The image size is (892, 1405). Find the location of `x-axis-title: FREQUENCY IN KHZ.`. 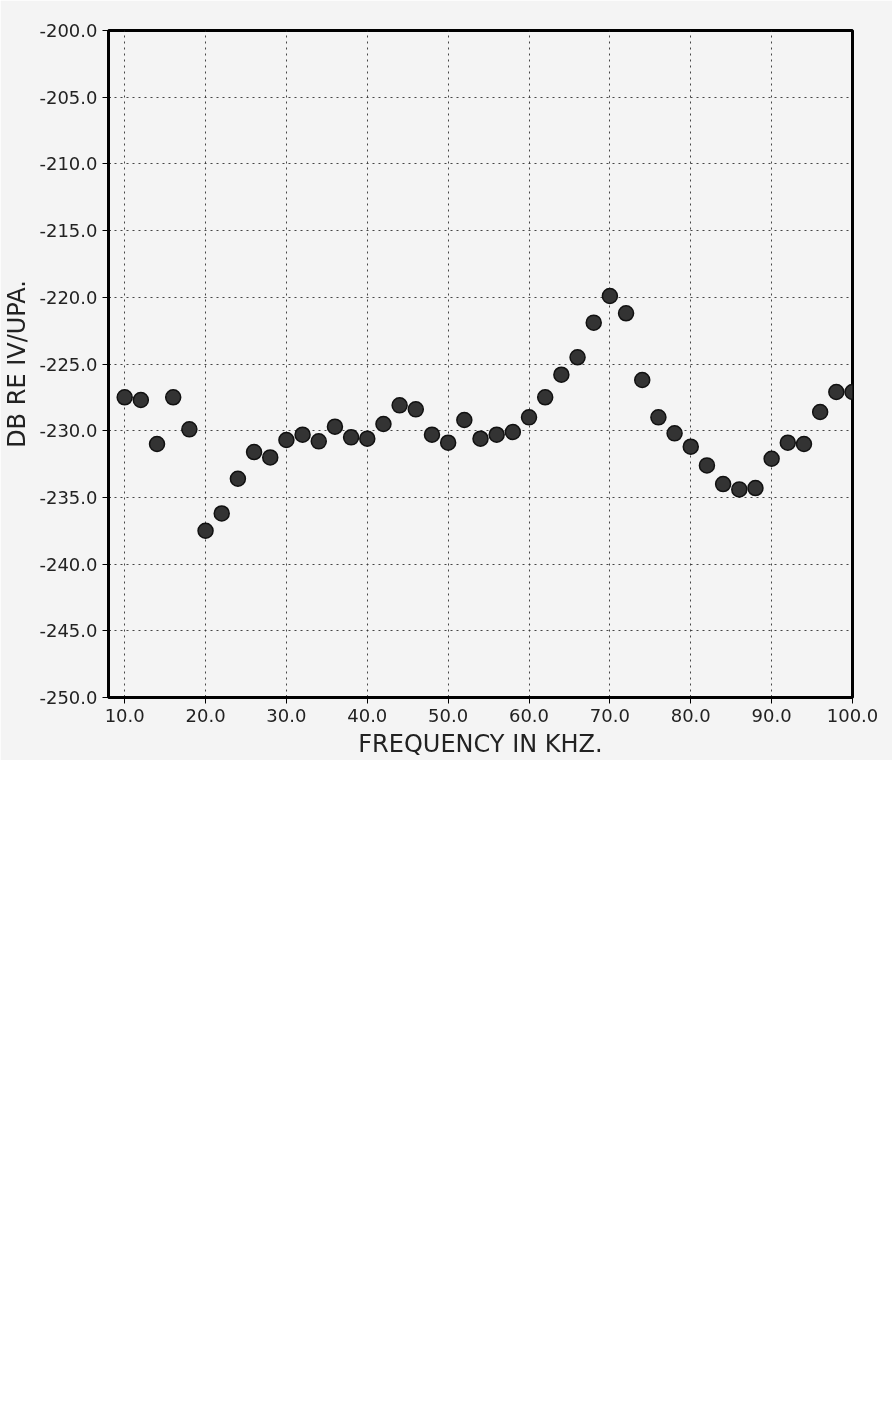

x-axis-title: FREQUENCY IN KHZ. is located at coordinates (480, 743).